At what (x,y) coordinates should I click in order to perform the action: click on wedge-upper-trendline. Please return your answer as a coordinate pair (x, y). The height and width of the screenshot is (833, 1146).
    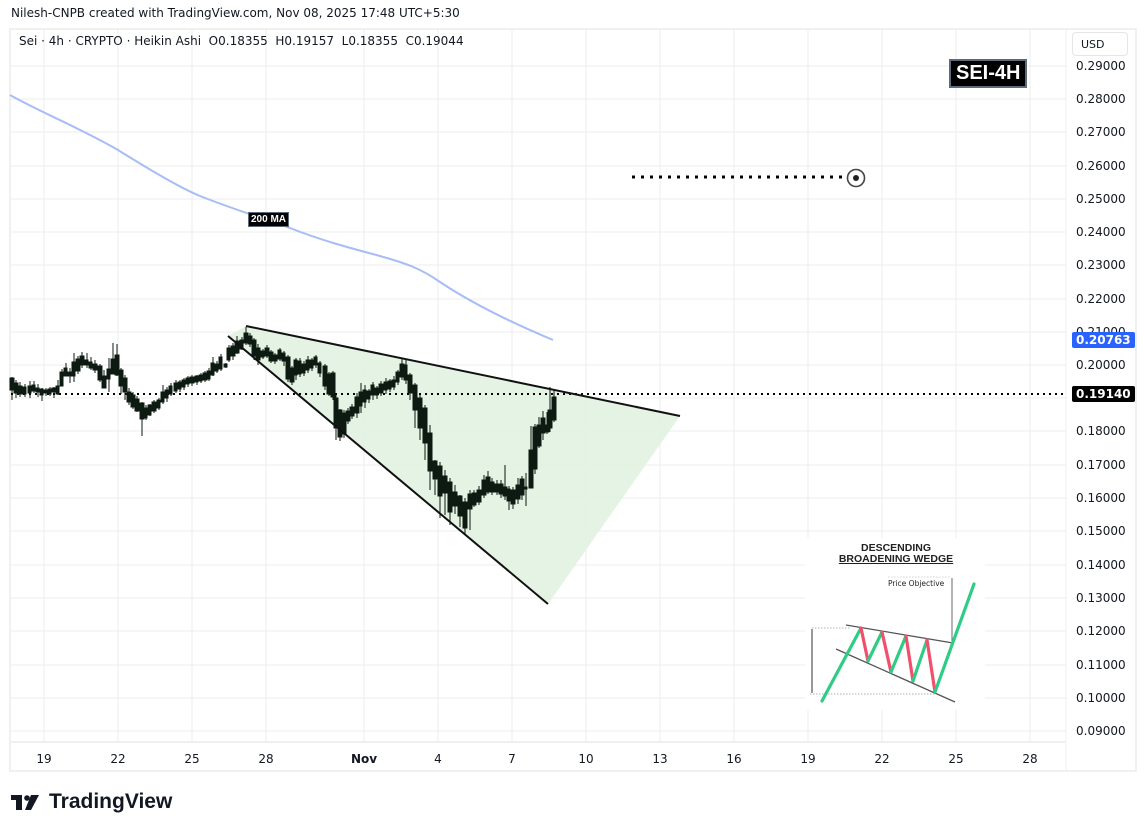
    Looking at the image, I should click on (463, 371).